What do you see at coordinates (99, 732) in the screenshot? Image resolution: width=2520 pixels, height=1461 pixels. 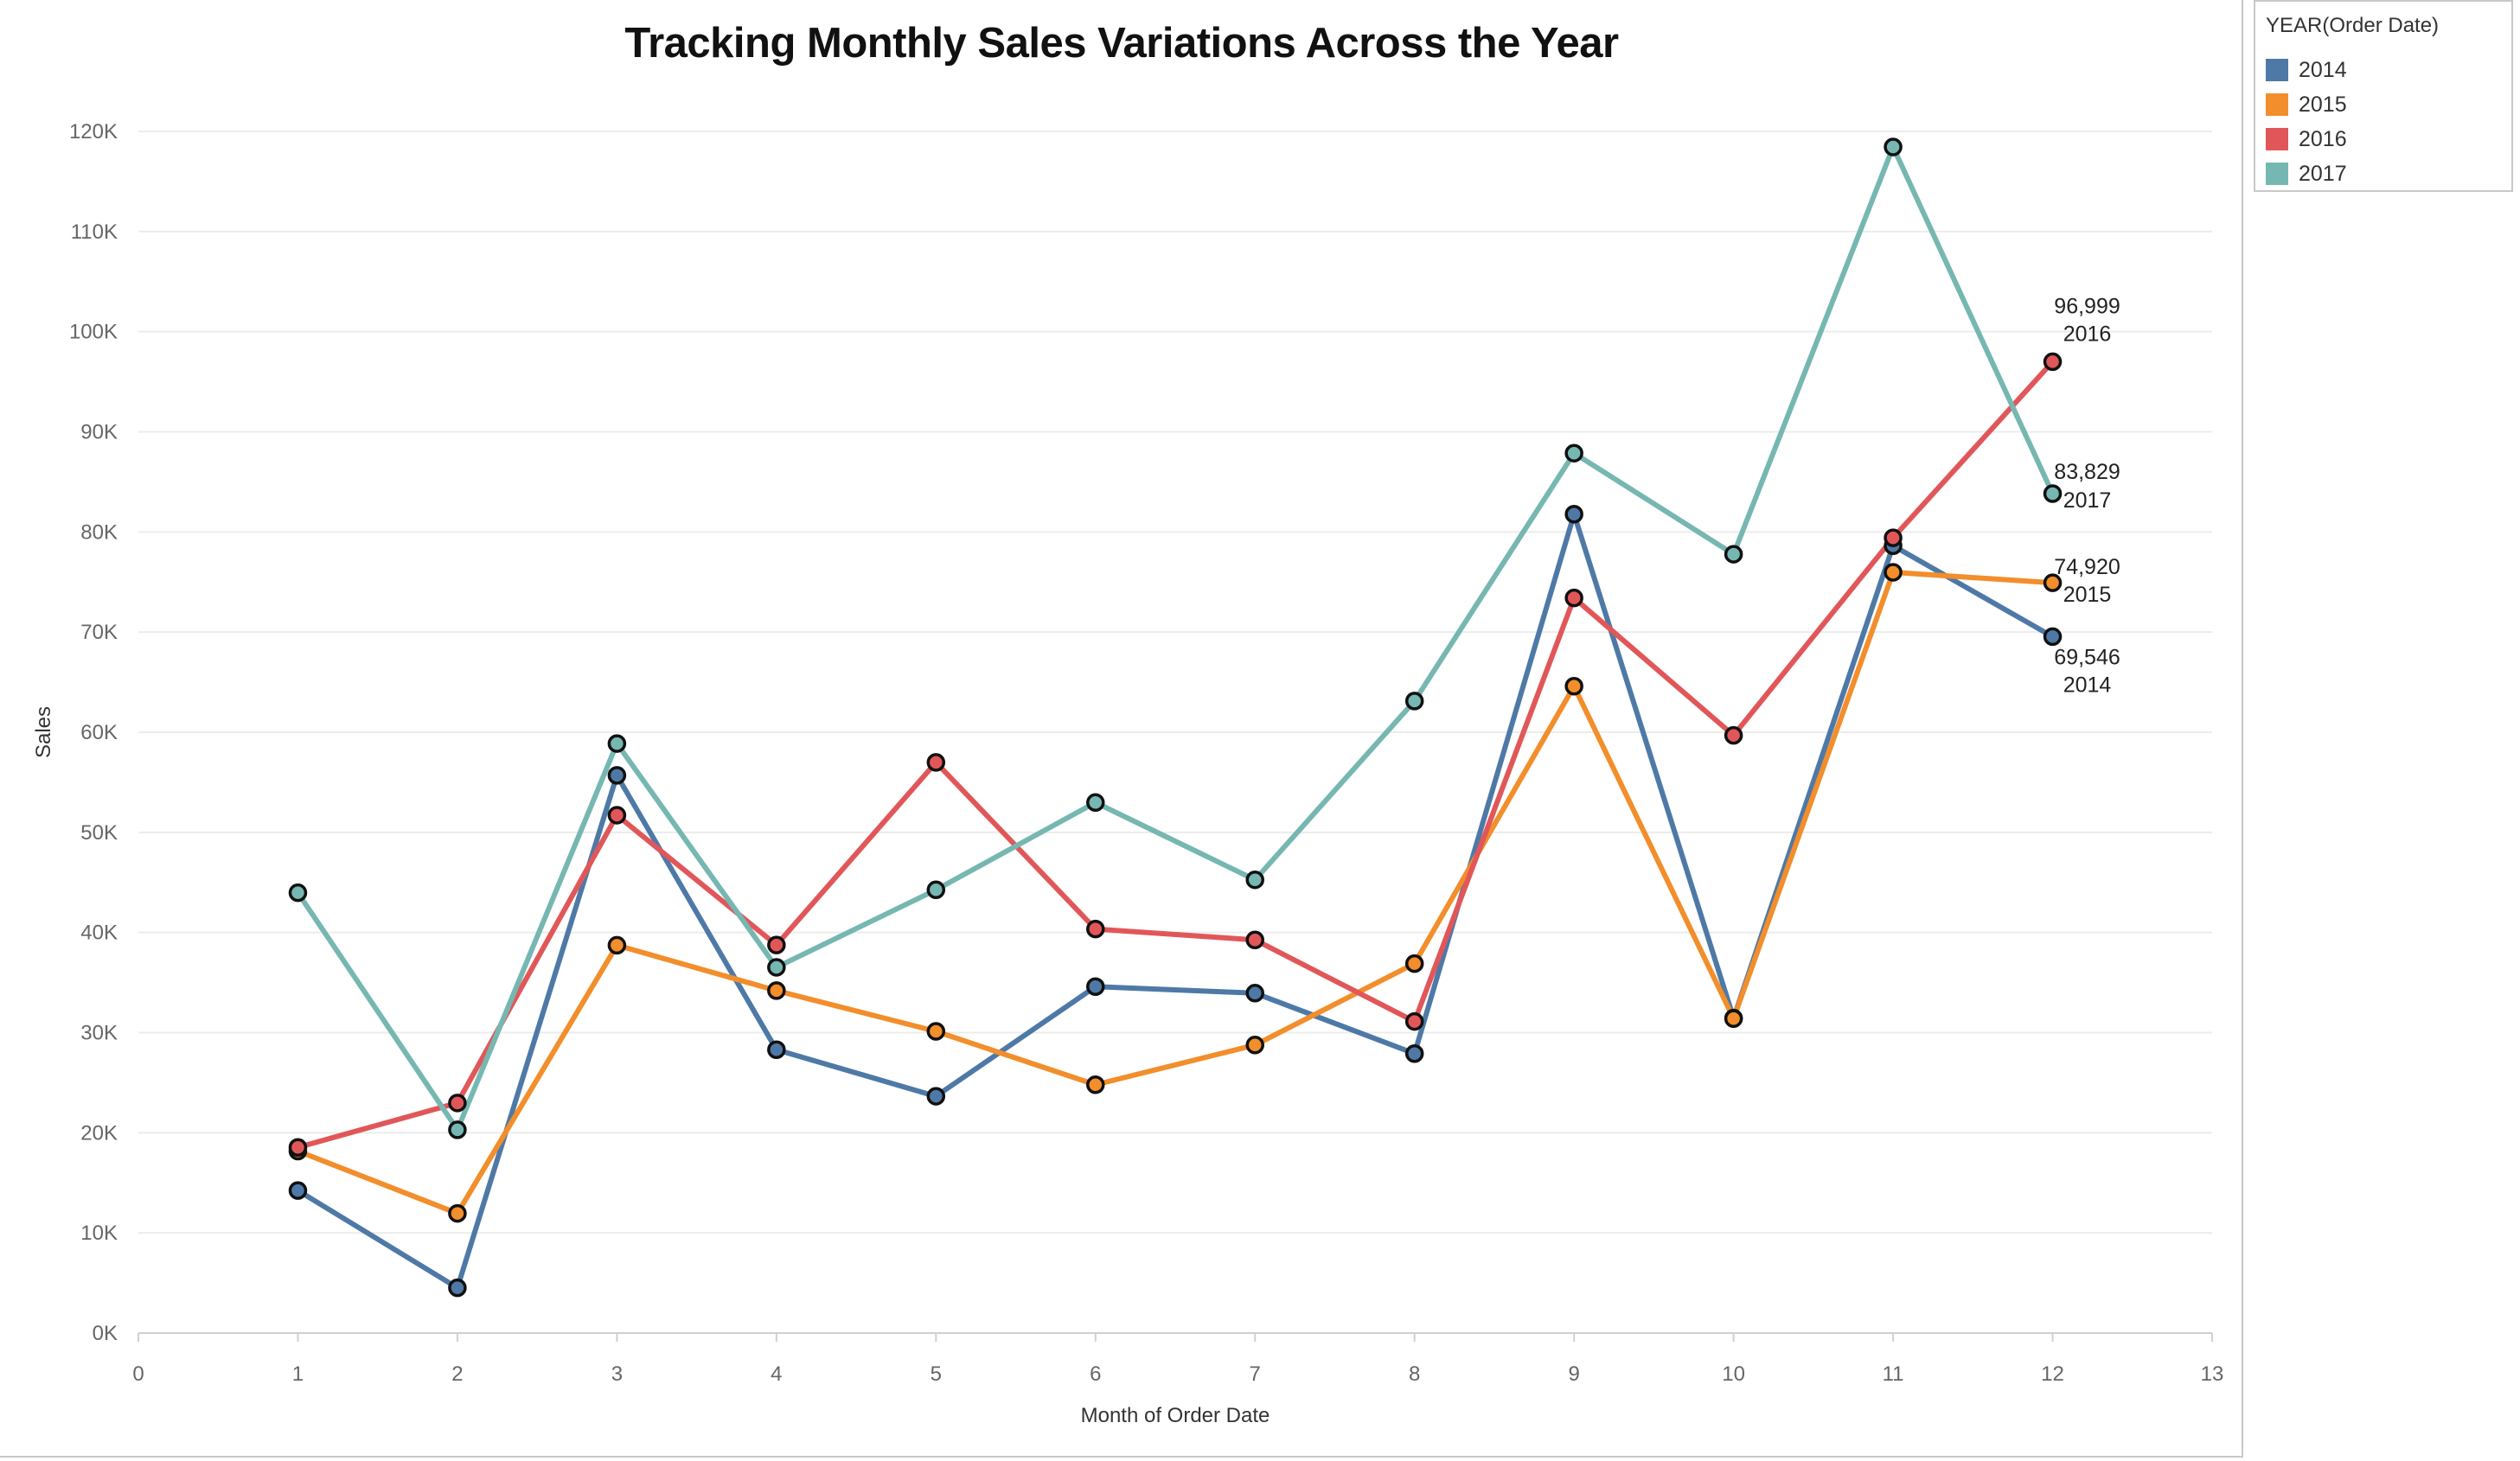 I see `y-tick-label: 60K` at bounding box center [99, 732].